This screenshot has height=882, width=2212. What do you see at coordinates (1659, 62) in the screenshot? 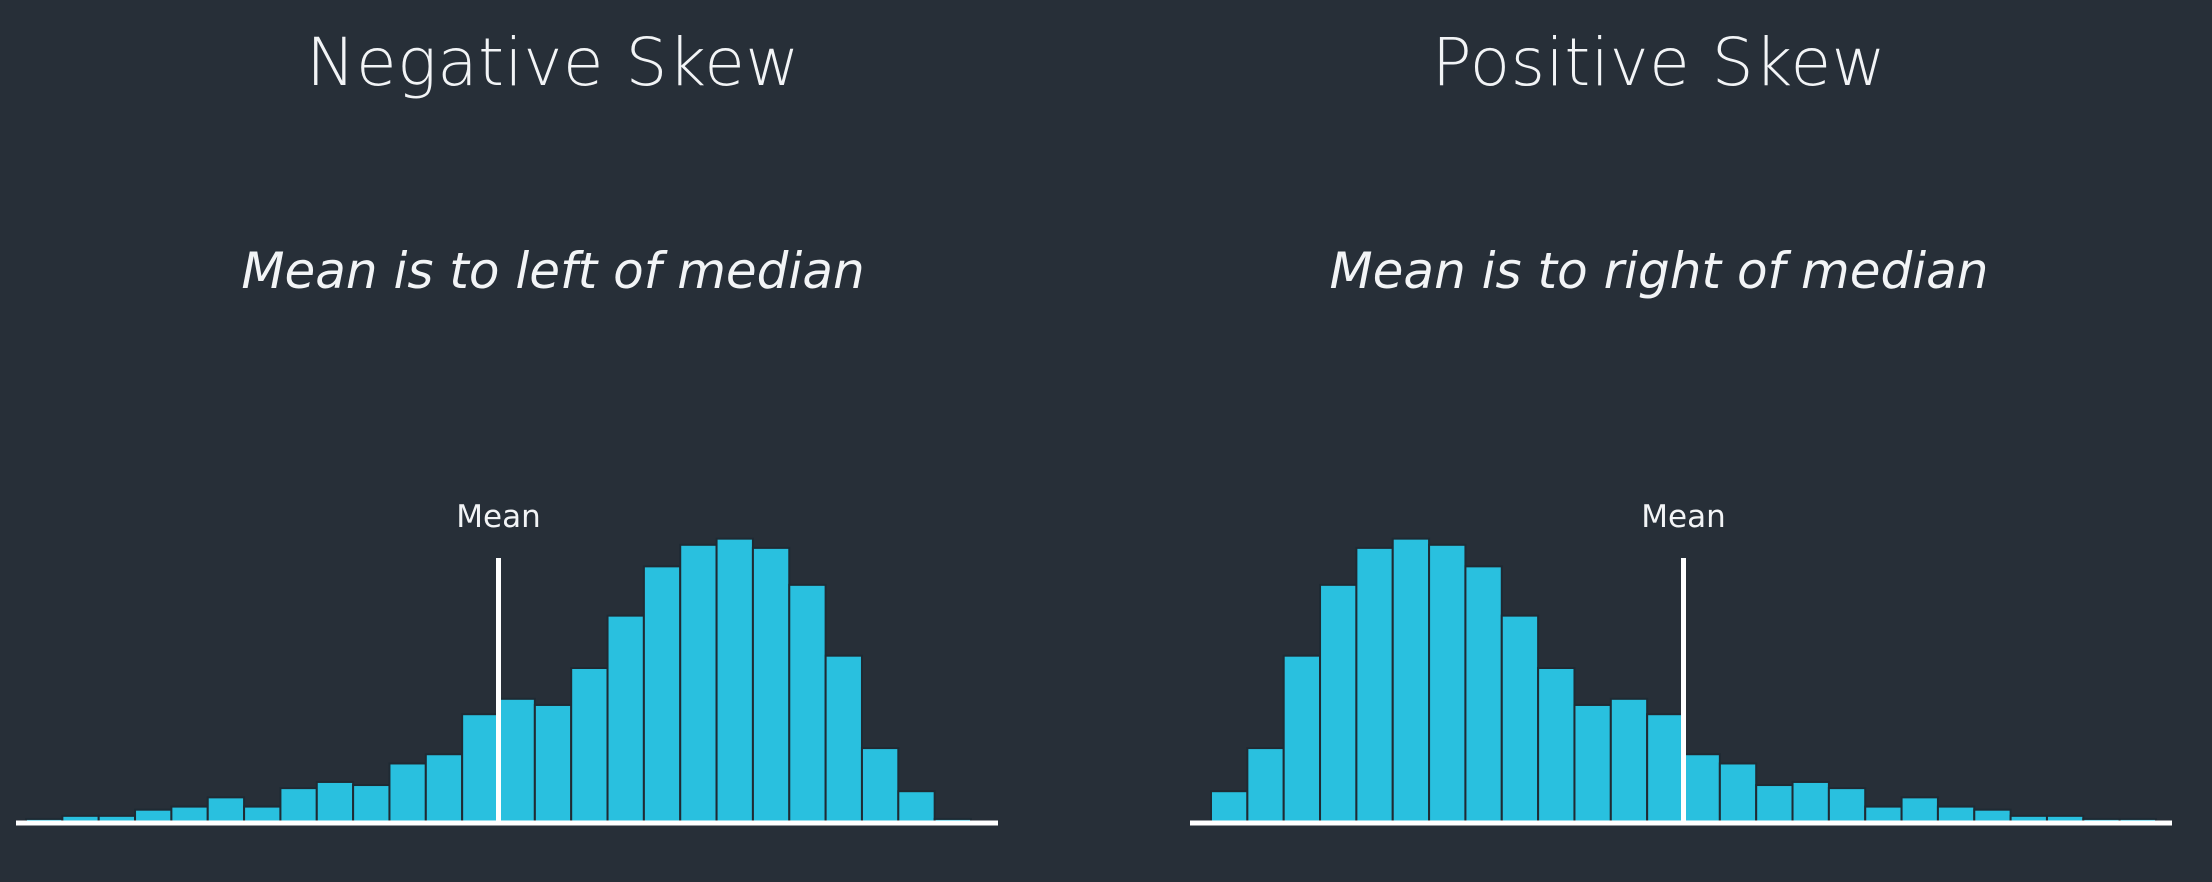
I see `chart-title: Positive Skew` at bounding box center [1659, 62].